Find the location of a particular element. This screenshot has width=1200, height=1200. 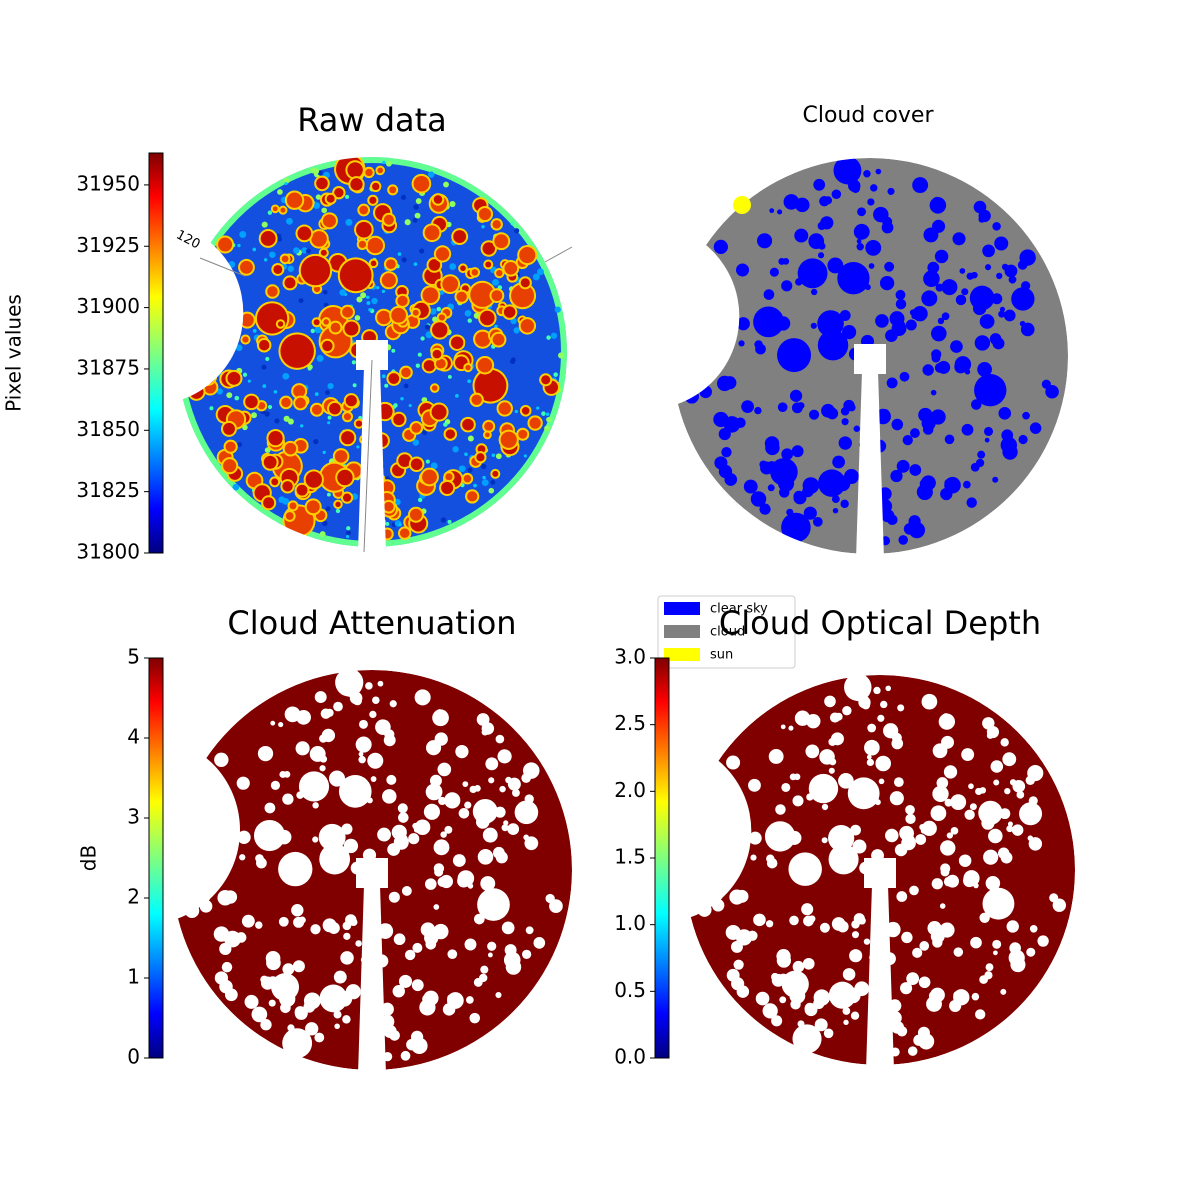

colorbar is located at coordinates (662, 858).